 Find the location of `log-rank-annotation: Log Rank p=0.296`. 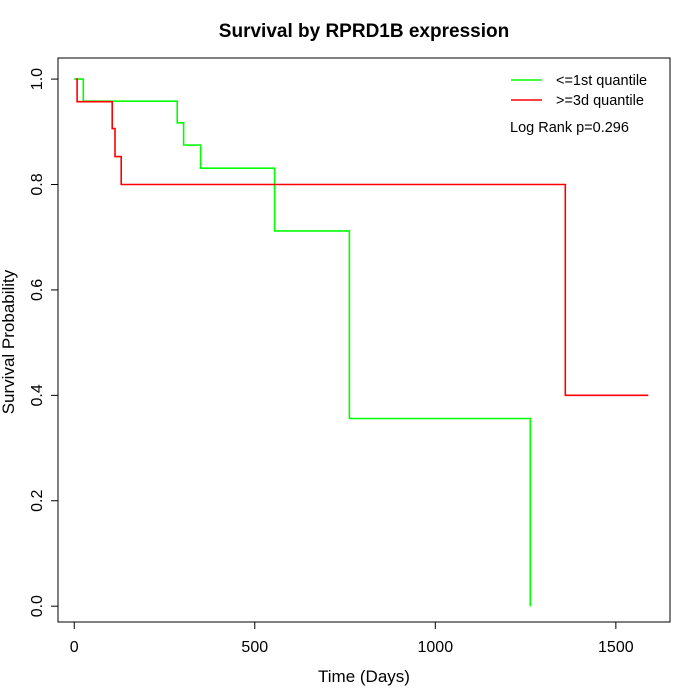

log-rank-annotation: Log Rank p=0.296 is located at coordinates (569, 128).